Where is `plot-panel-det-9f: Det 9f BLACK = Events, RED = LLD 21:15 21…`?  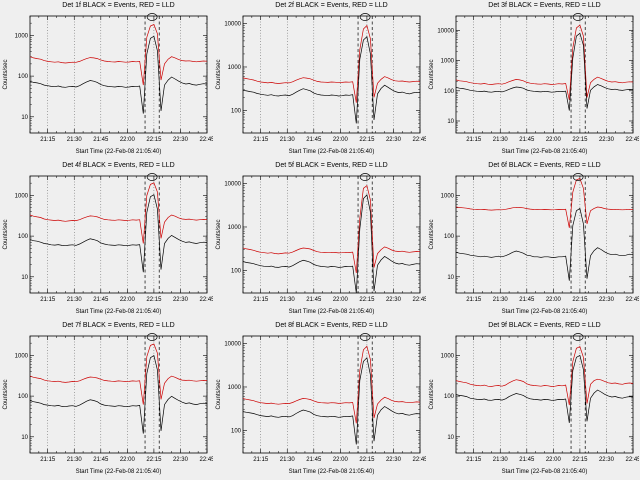
plot-panel-det-9f: Det 9f BLACK = Events, RED = LLD 21:15 21… is located at coordinates (532, 400).